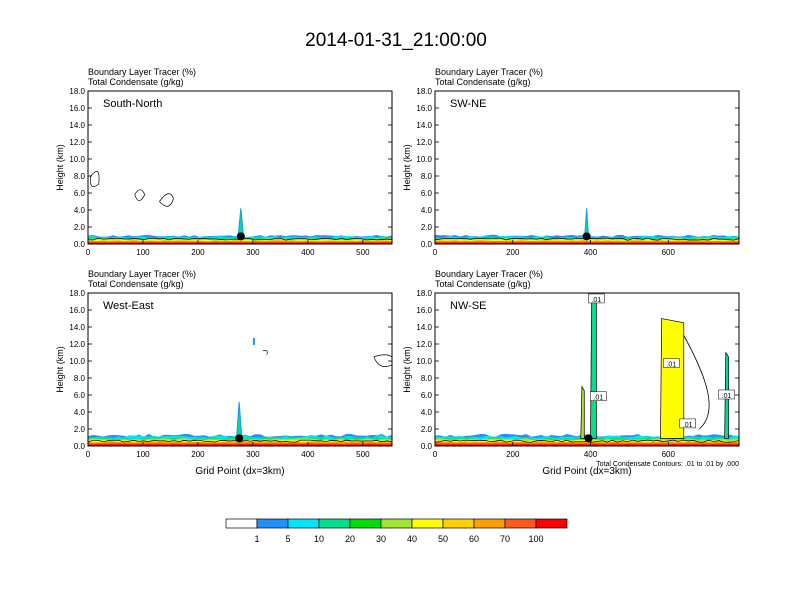 This screenshot has width=792, height=612. What do you see at coordinates (253, 342) in the screenshot?
I see `tracer-patch` at bounding box center [253, 342].